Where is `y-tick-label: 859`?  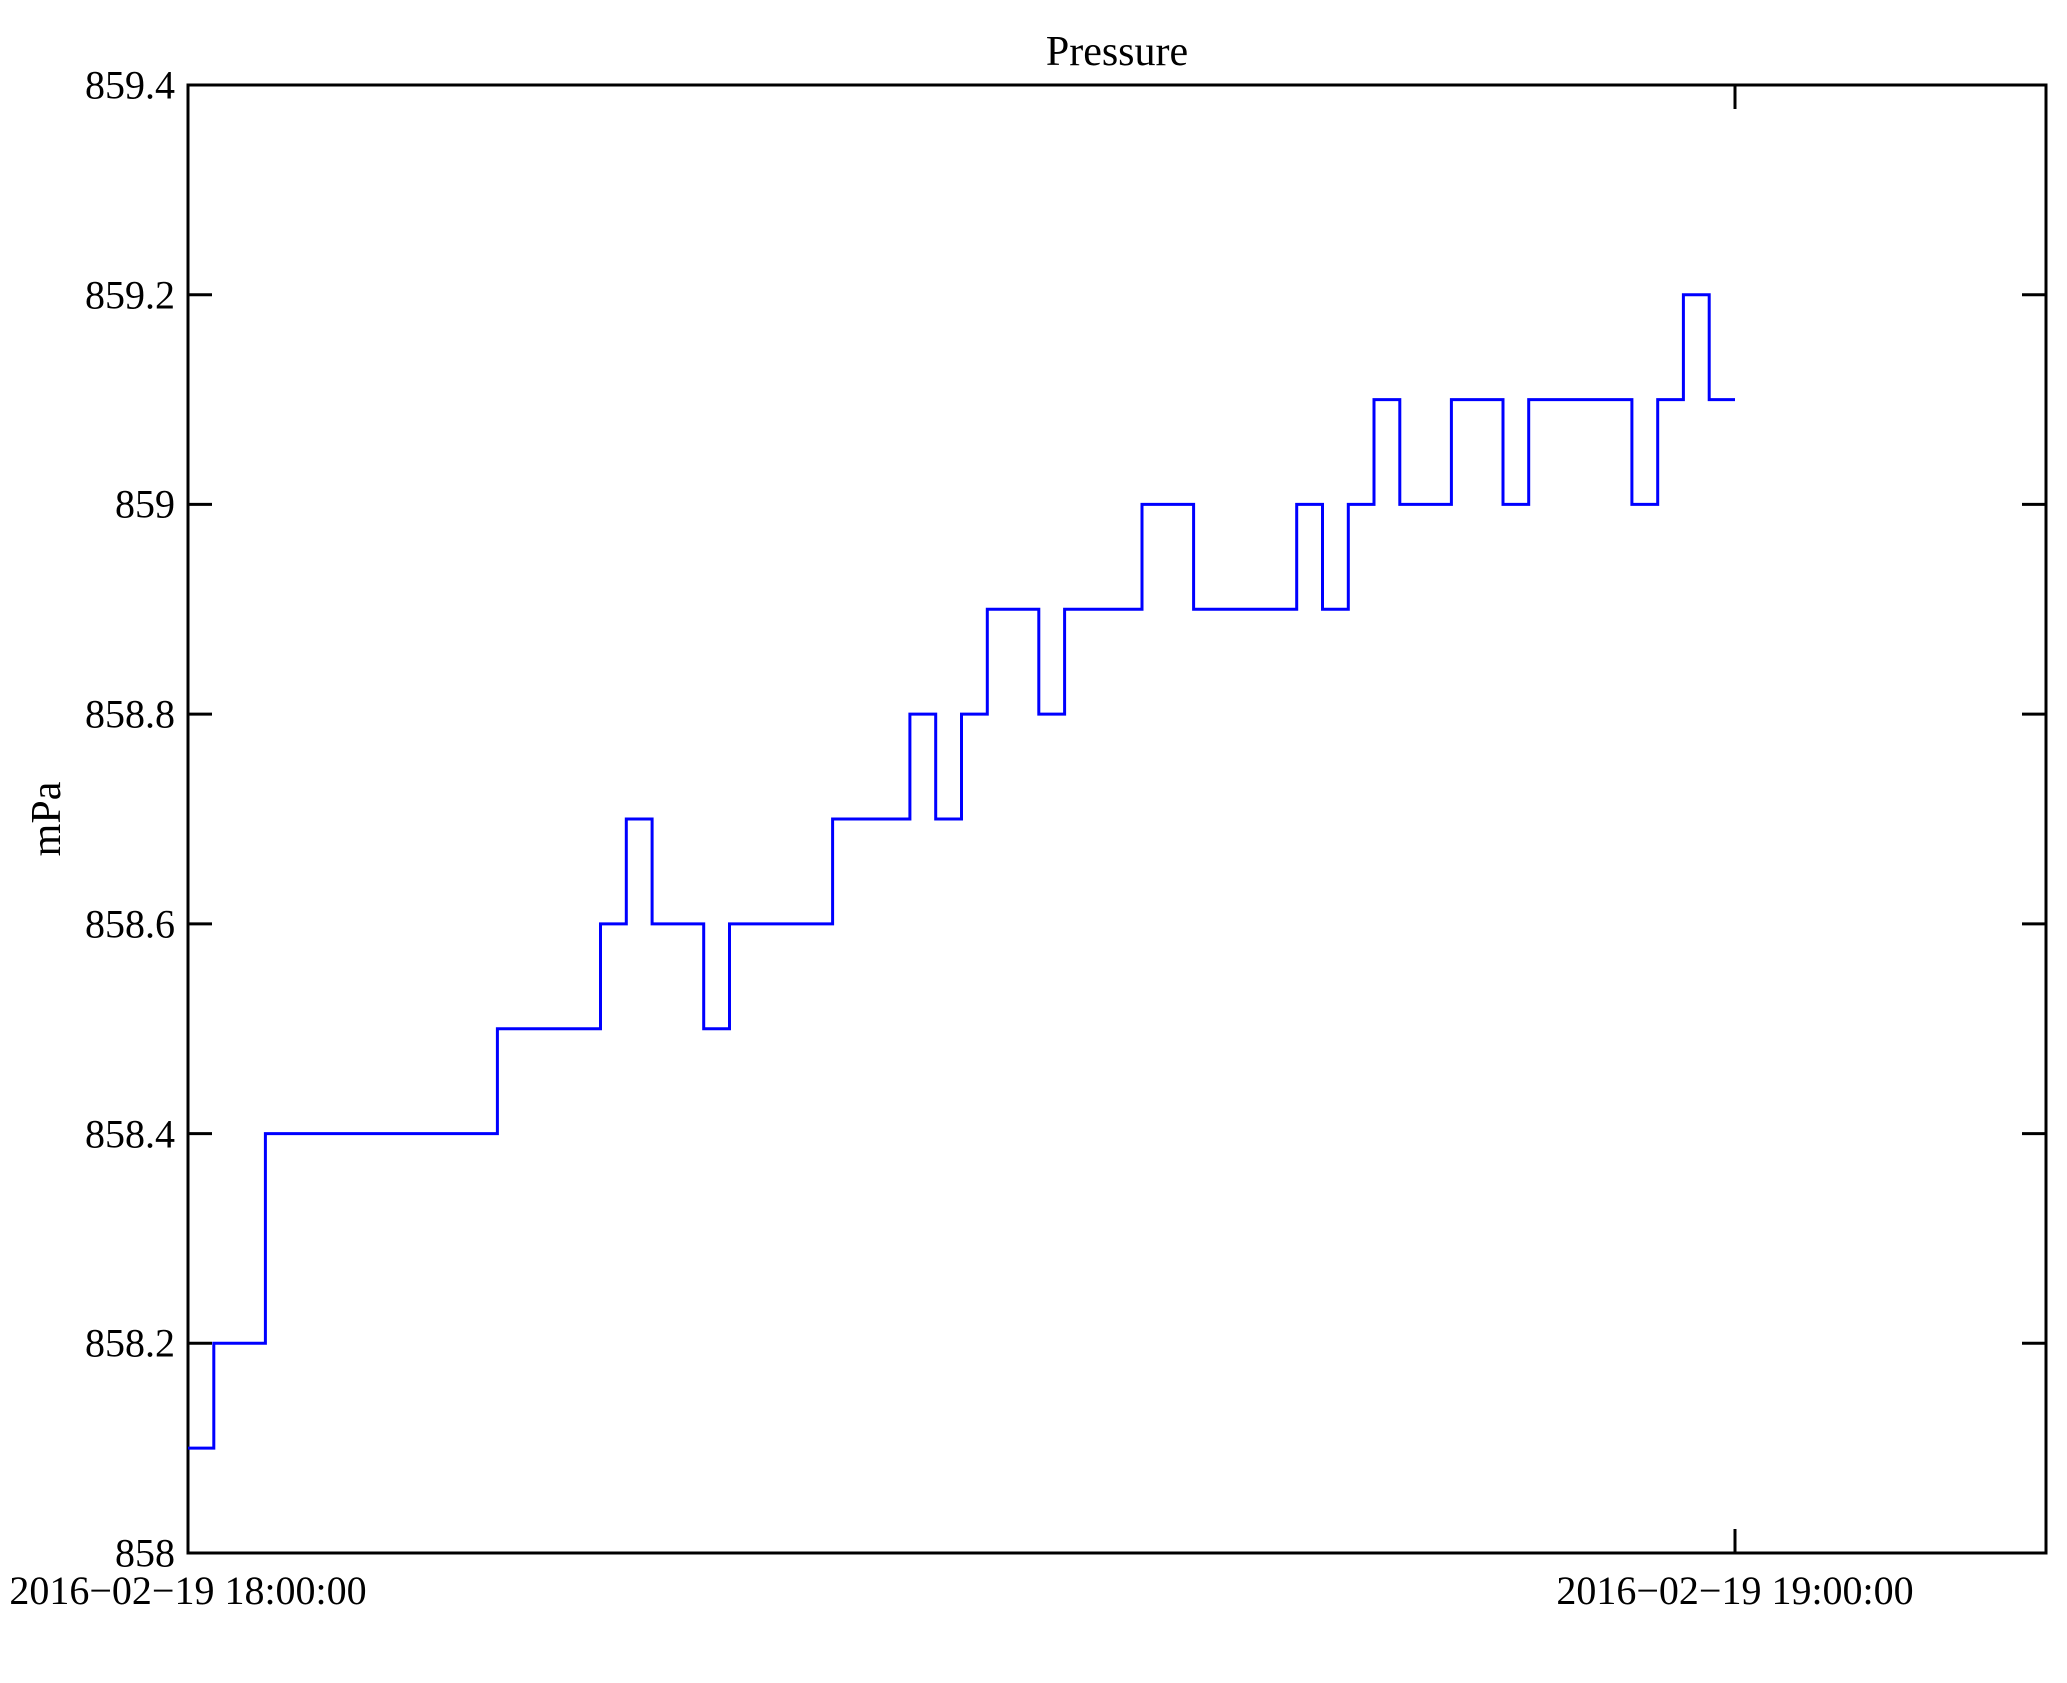
y-tick-label: 859 is located at coordinates (145, 504).